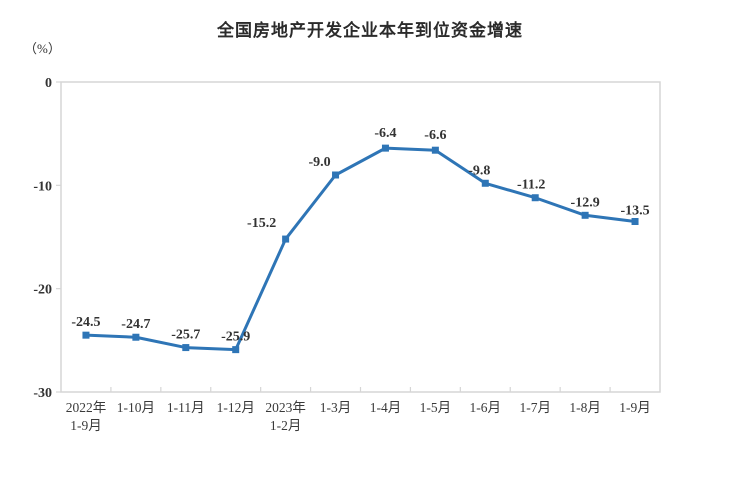 The height and width of the screenshot is (495, 740). Describe the element at coordinates (370, 30) in the screenshot. I see `chart-title: 全国房地产开发企业本年到位资金增速` at that location.